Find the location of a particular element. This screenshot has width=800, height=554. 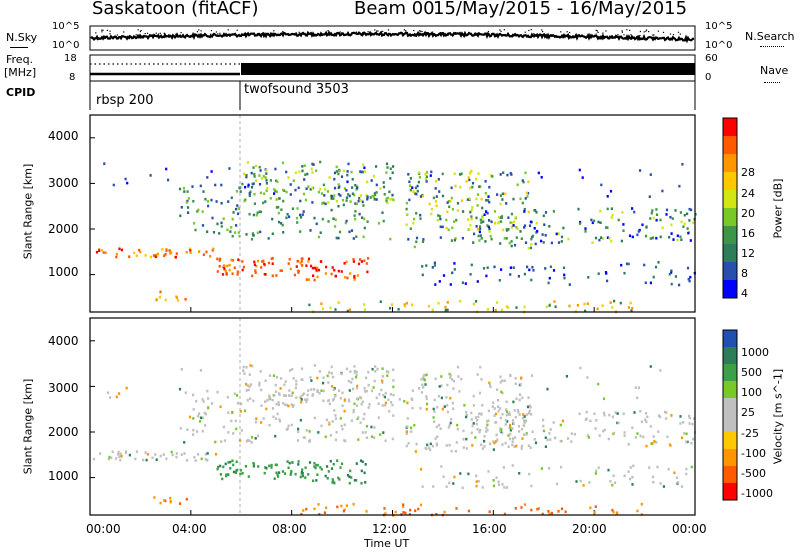

power-colorbar-swatch is located at coordinates (730, 271).